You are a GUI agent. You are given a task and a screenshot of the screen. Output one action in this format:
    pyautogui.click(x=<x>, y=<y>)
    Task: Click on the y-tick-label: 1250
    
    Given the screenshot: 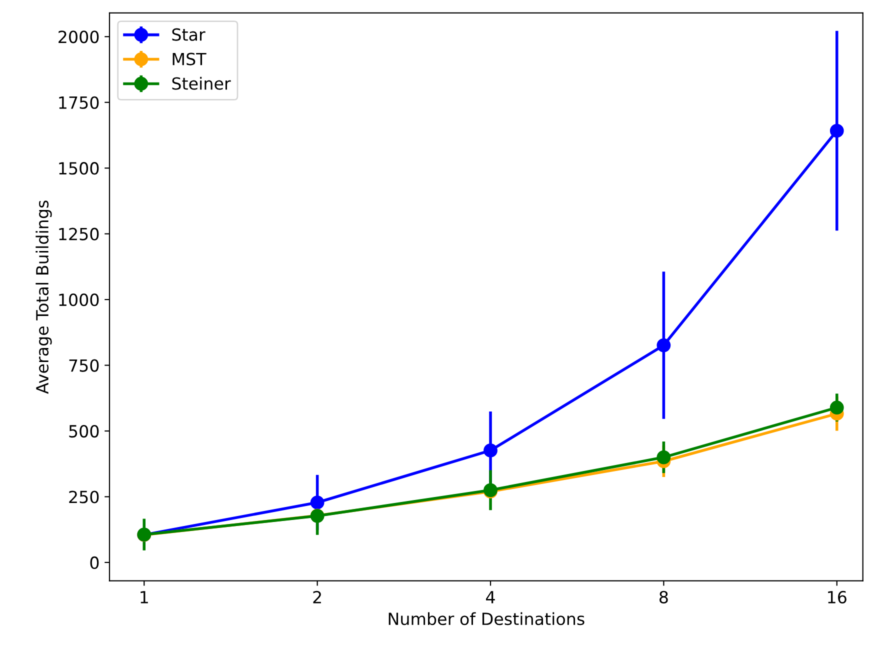 What is the action you would take?
    pyautogui.click(x=79, y=234)
    